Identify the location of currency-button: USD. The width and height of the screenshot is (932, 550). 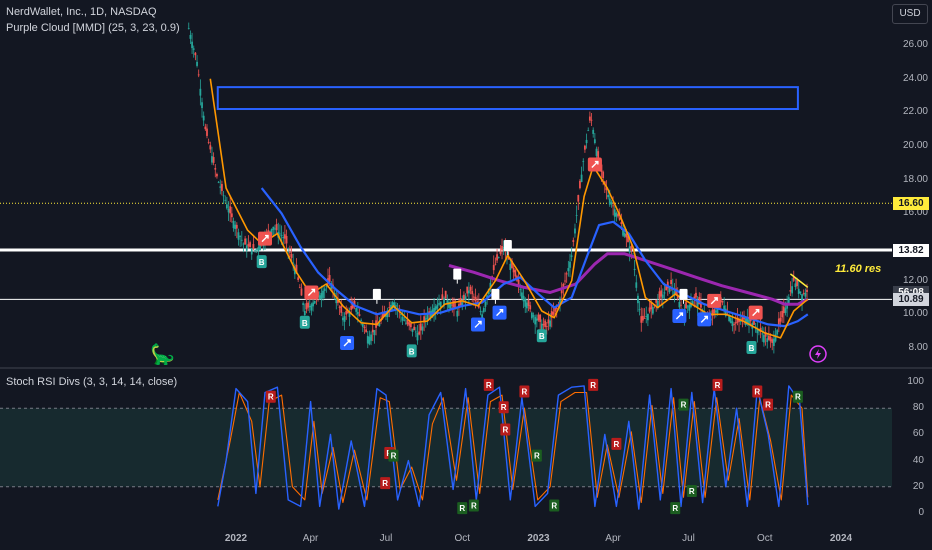
(910, 14).